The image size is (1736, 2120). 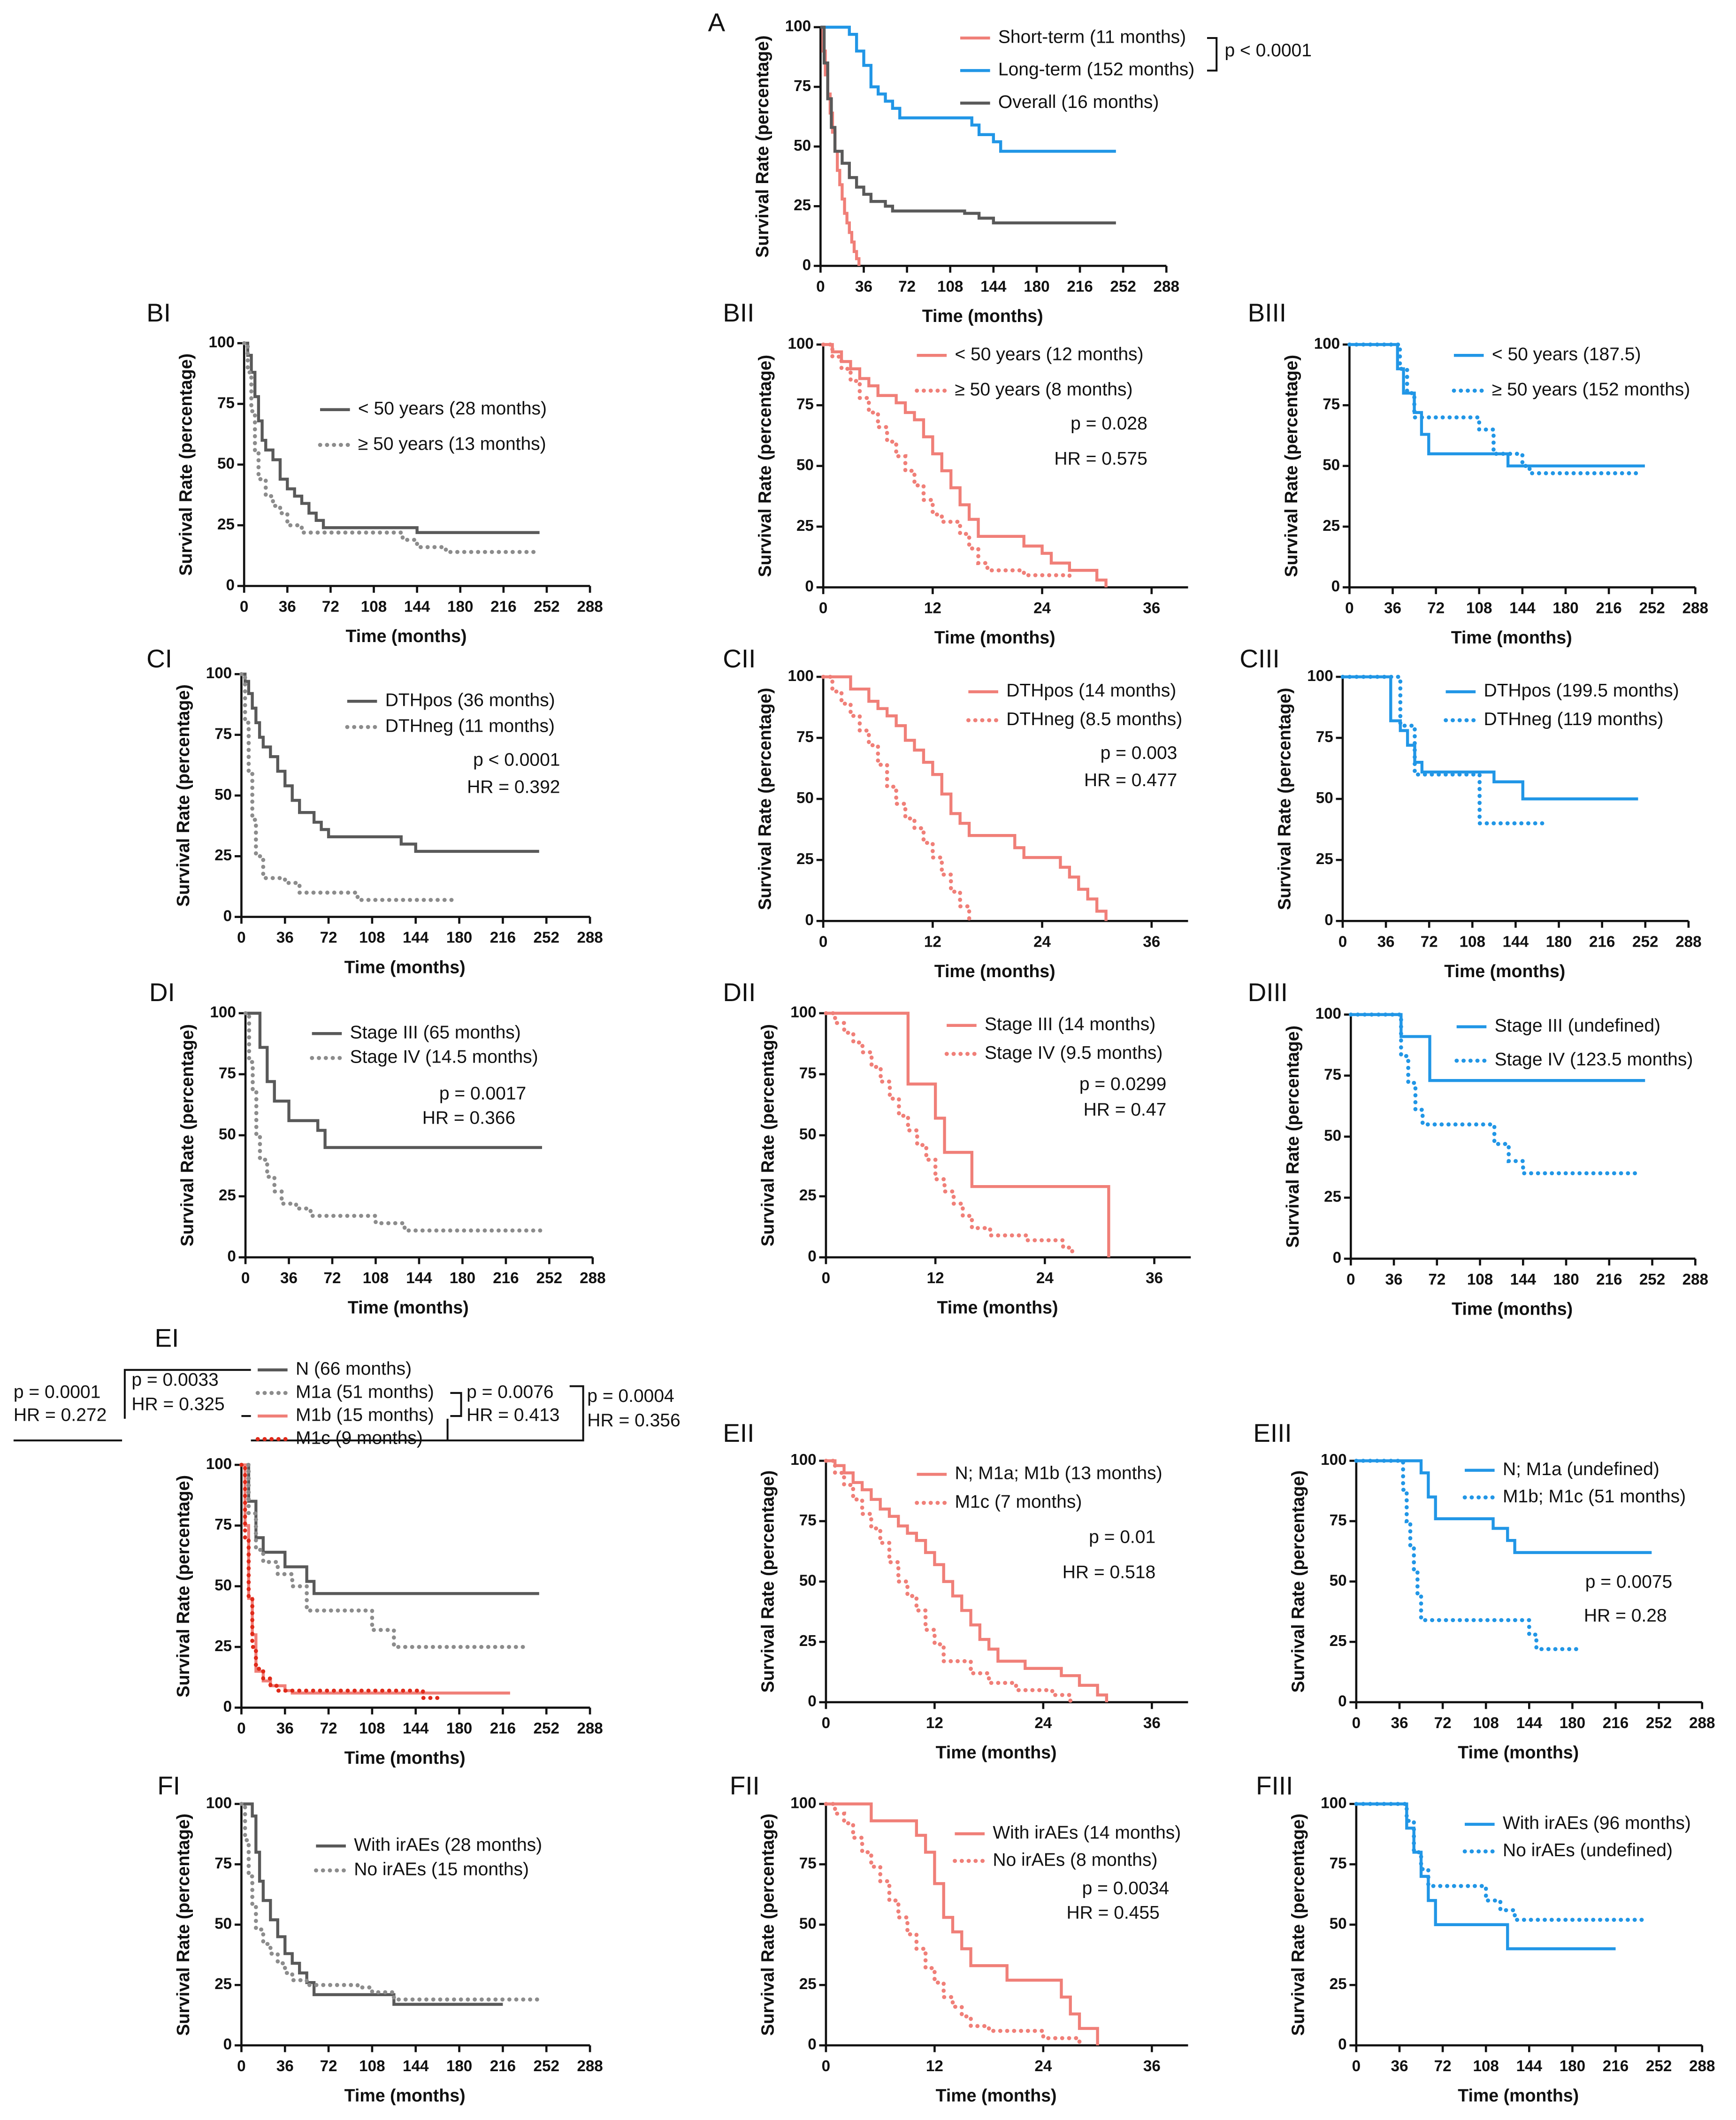 What do you see at coordinates (1075, 1860) in the screenshot?
I see `legend-label: No irAEs (8 months)` at bounding box center [1075, 1860].